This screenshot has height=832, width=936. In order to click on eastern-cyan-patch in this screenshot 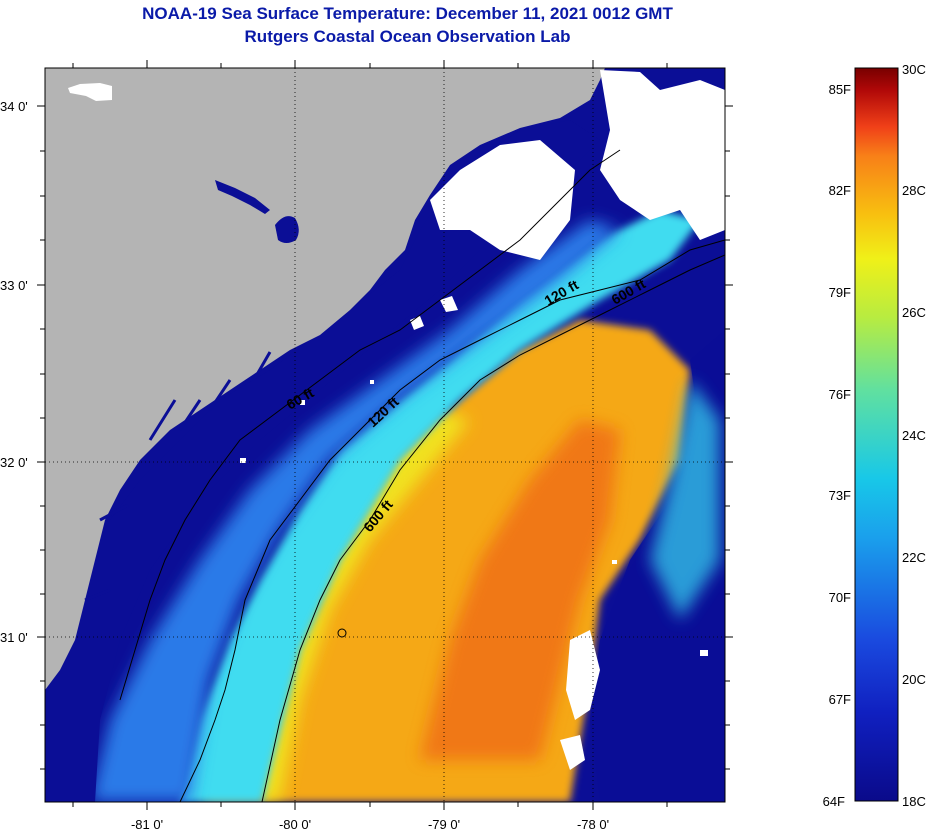, I will do `click(685, 500)`.